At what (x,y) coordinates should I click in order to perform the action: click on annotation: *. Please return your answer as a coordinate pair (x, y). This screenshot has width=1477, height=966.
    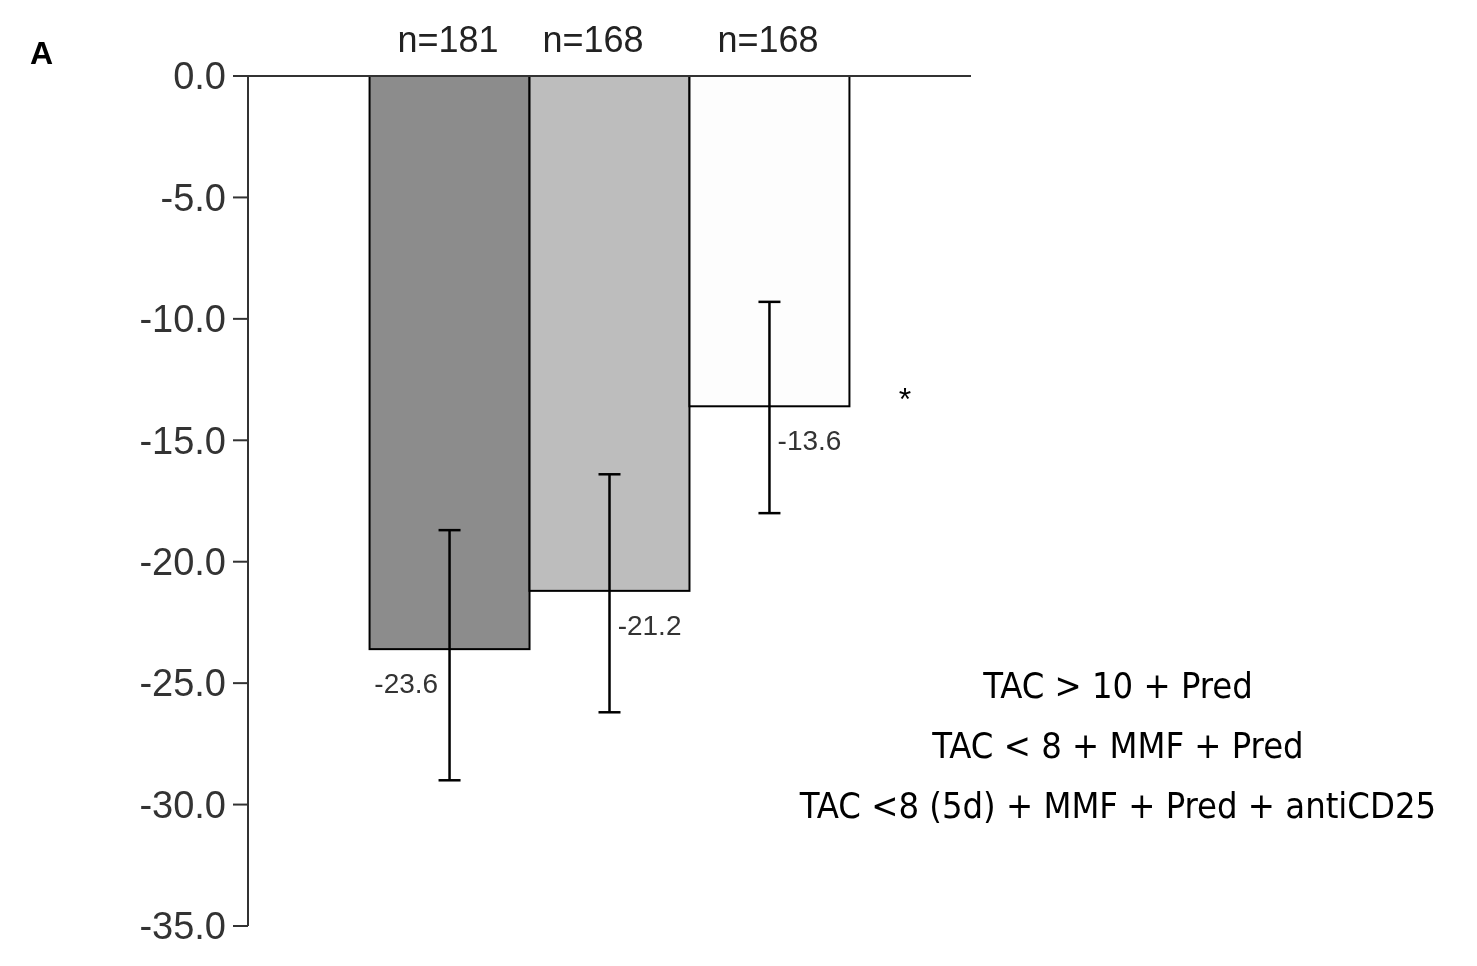
    Looking at the image, I should click on (905, 399).